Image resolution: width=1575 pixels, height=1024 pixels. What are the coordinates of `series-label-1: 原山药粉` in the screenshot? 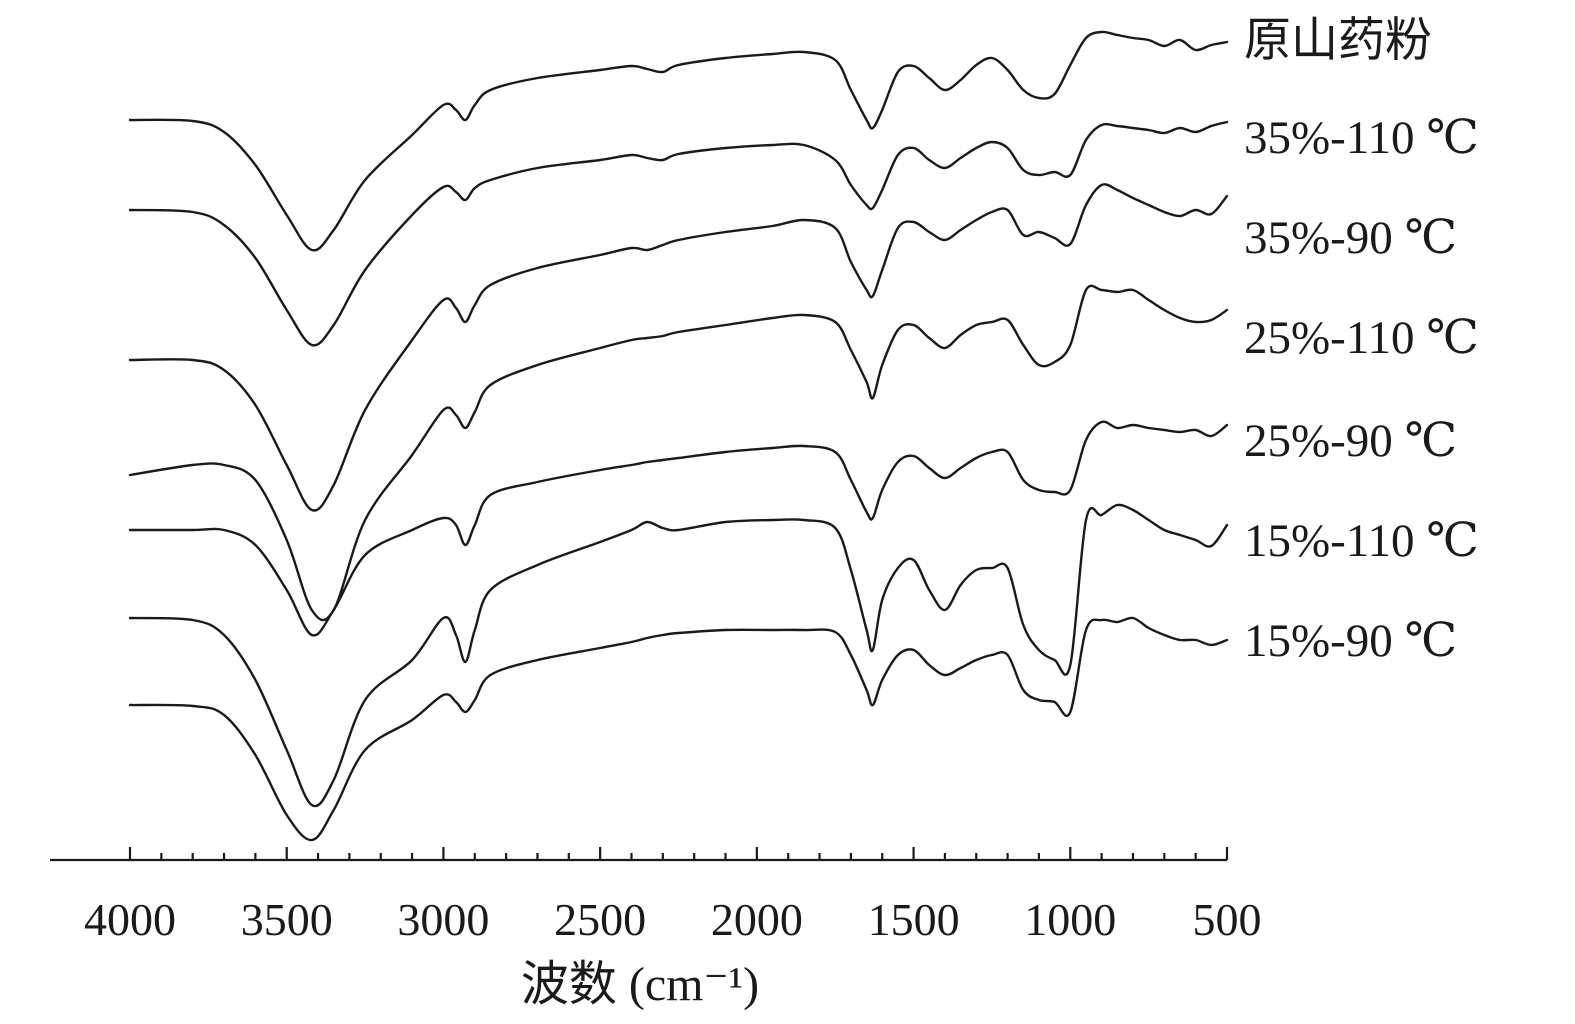 It's located at (1338, 41).